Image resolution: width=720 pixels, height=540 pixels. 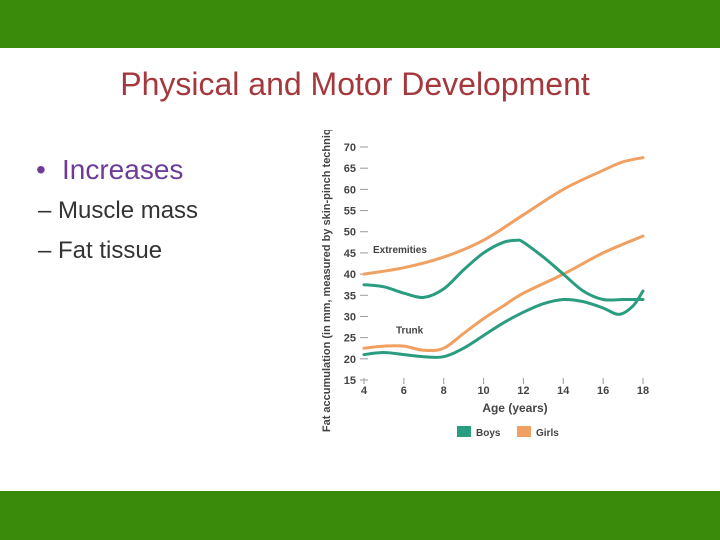 I want to click on y-tick-label: 55, so click(x=350, y=212).